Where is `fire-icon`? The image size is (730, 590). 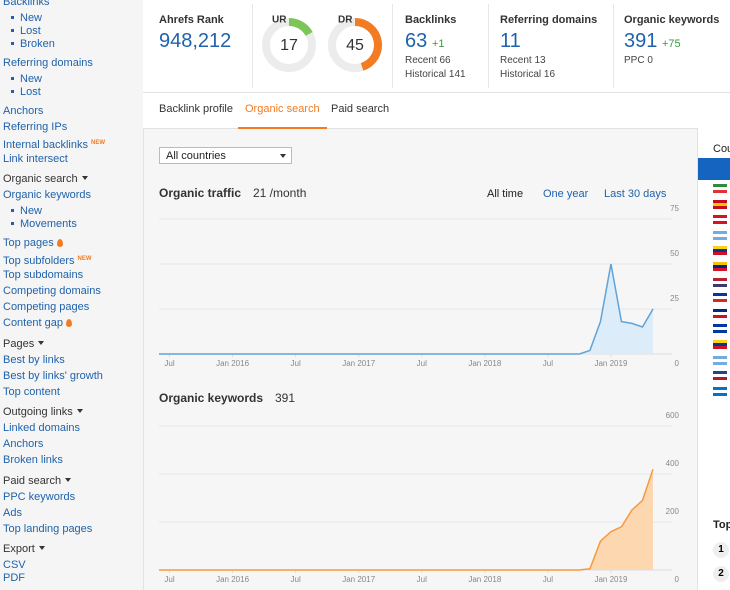 fire-icon is located at coordinates (68, 323).